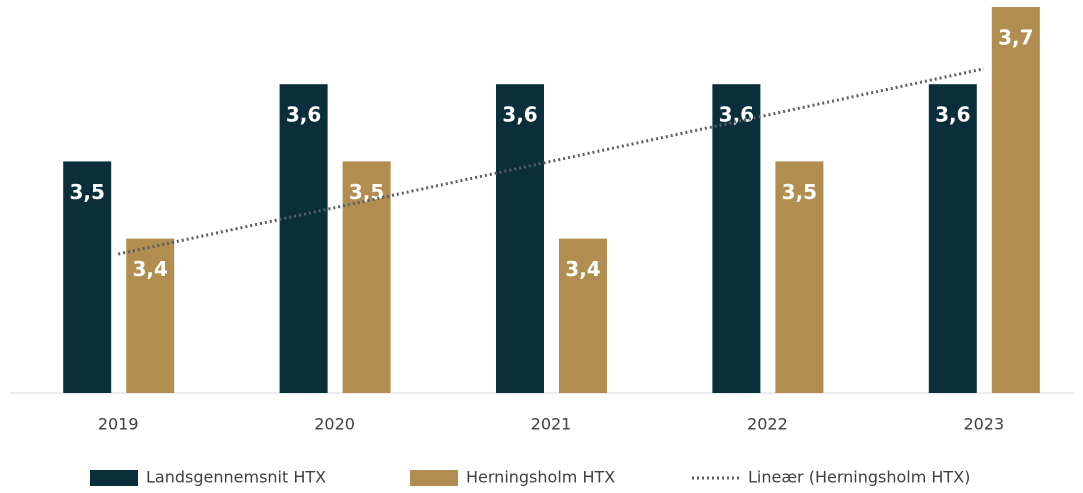 The image size is (1083, 493). What do you see at coordinates (334, 424) in the screenshot?
I see `x-tick-label: 2020` at bounding box center [334, 424].